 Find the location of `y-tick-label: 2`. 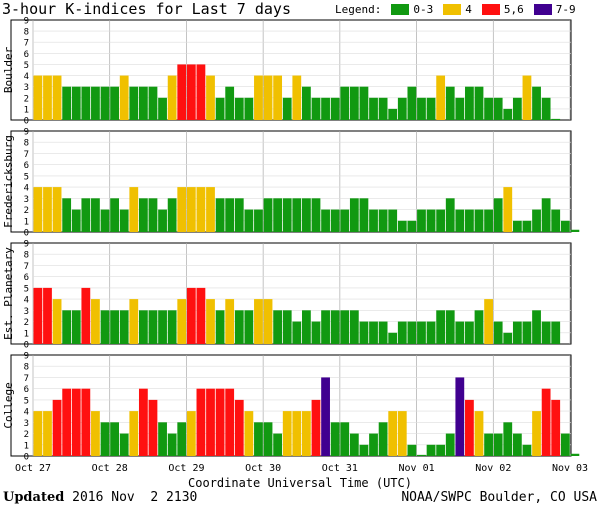

y-tick-label: 2 is located at coordinates (26, 99).